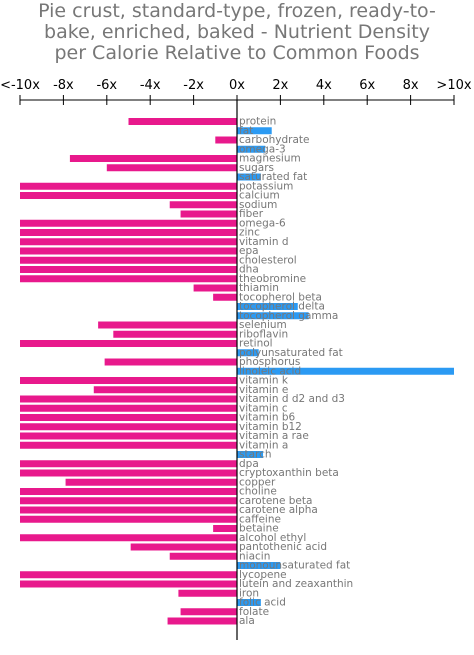 Image resolution: width=474 pixels, height=655 pixels. Describe the element at coordinates (20, 85) in the screenshot. I see `x-tick-label: <-10x` at that location.